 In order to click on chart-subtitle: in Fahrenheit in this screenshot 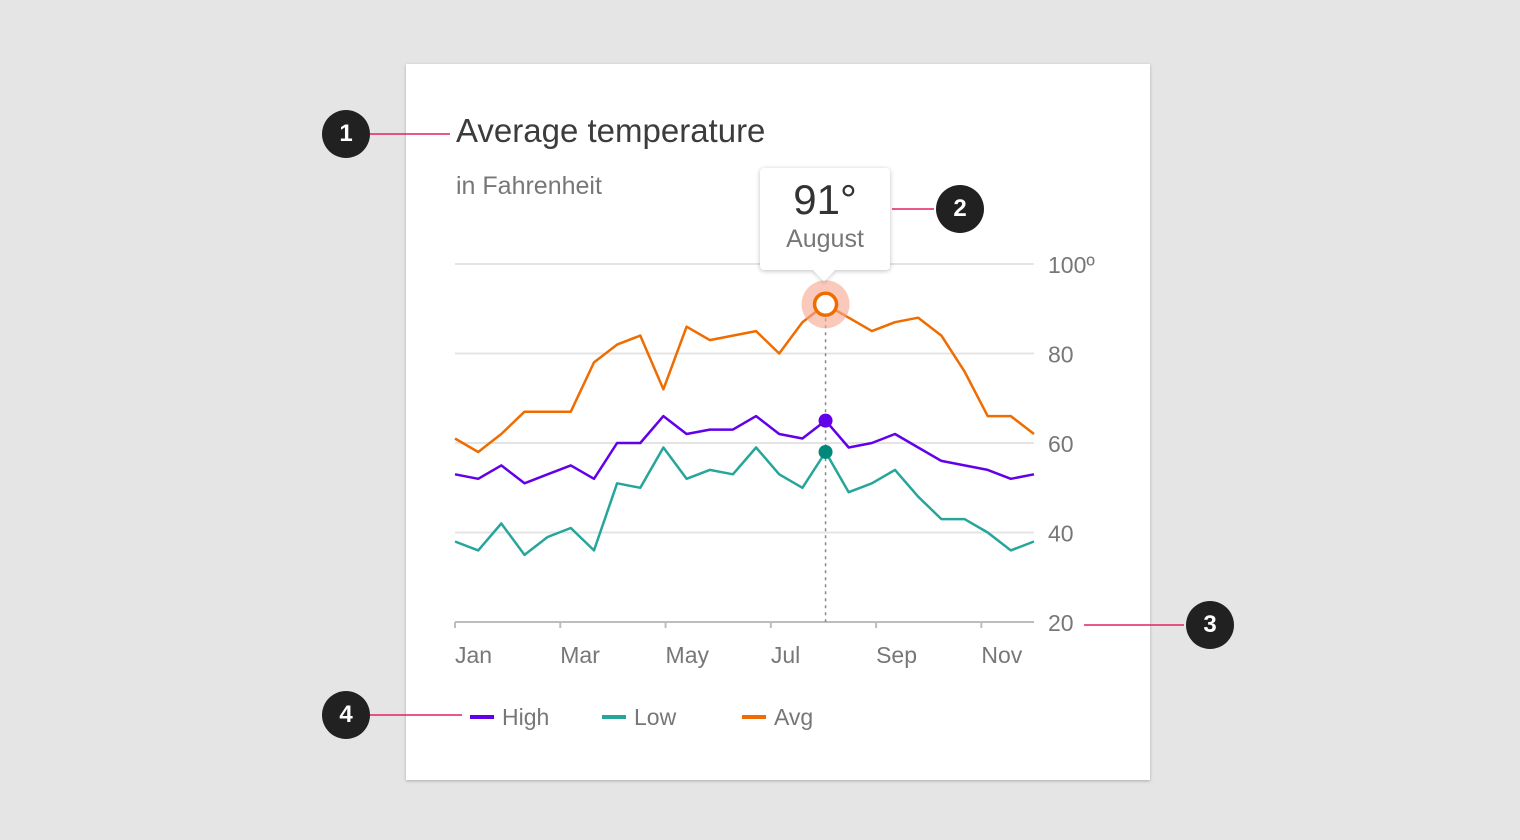, I will do `click(529, 186)`.